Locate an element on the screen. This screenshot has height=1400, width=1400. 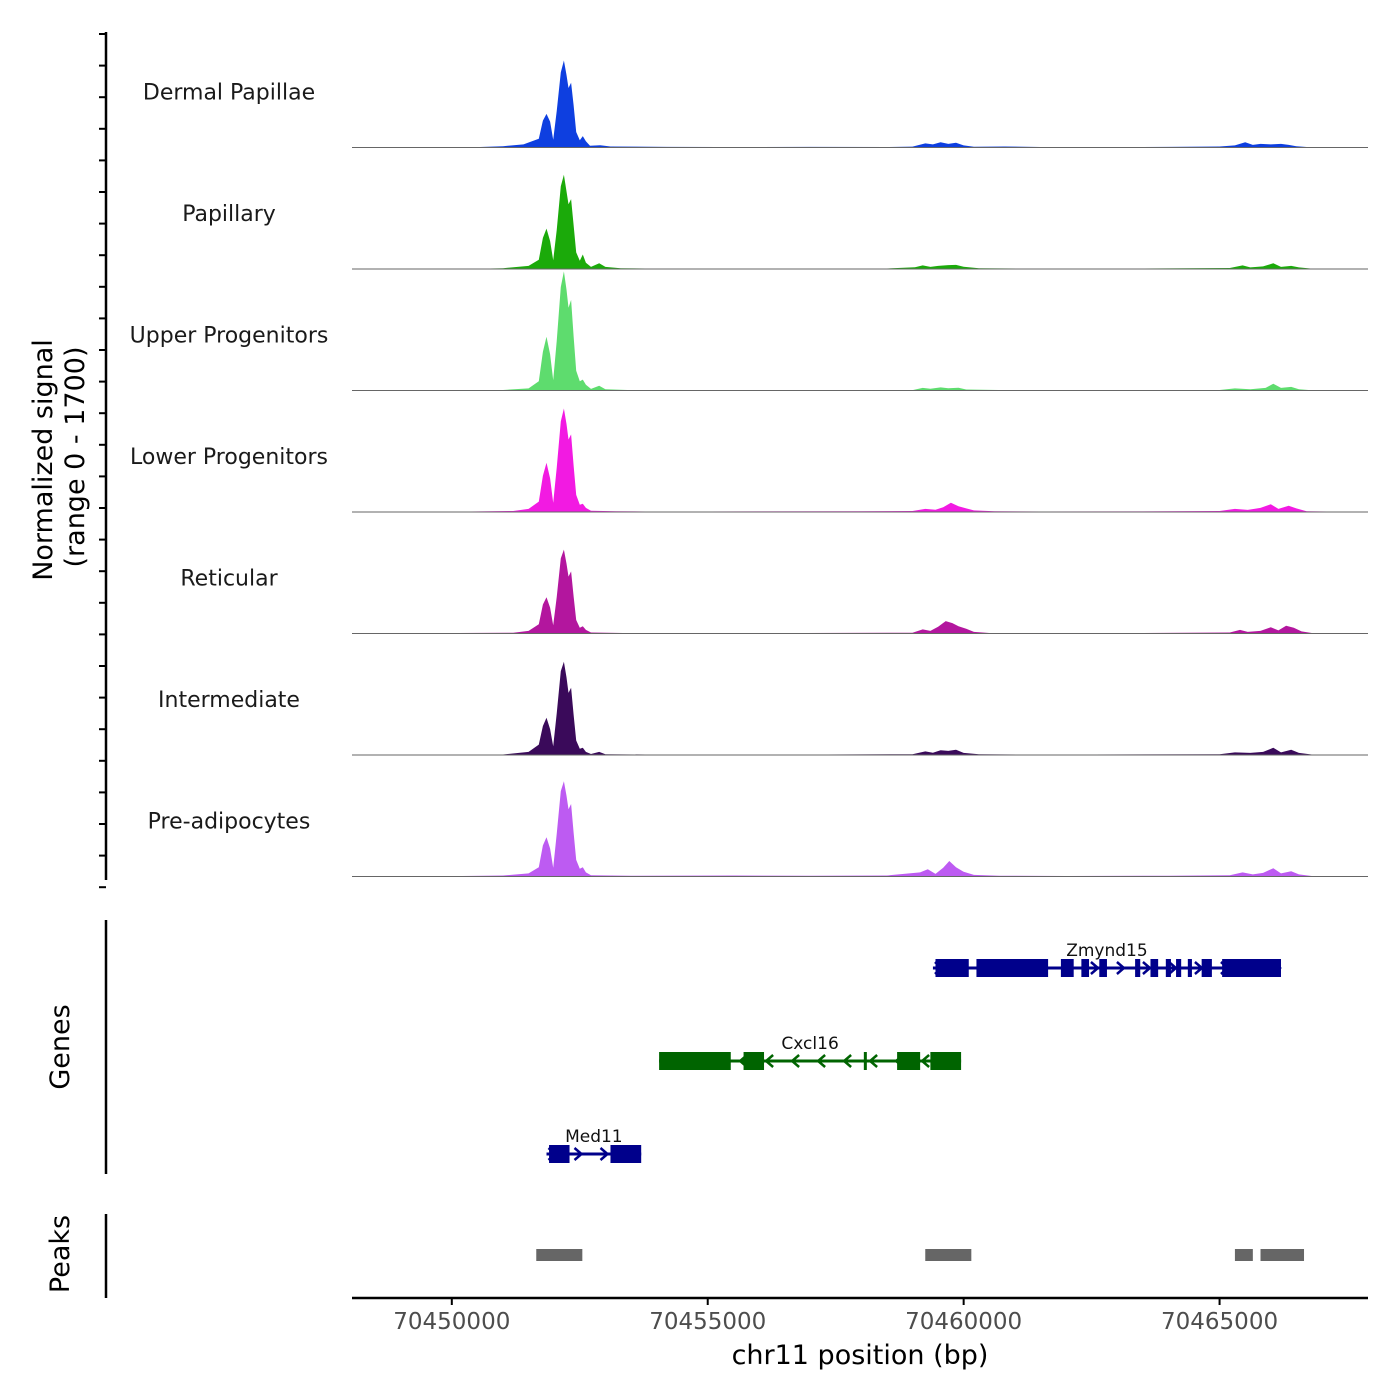
track-label-reticular: Reticular is located at coordinates (229, 579).